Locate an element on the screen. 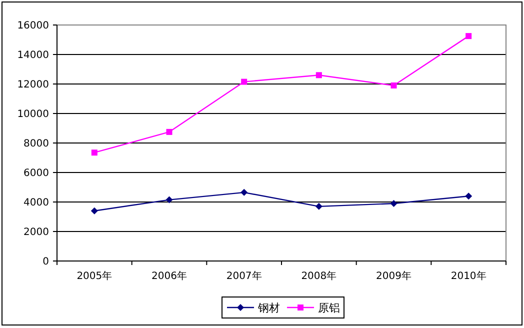 This screenshot has width=524, height=328. legend-label: 原铝 is located at coordinates (329, 307).